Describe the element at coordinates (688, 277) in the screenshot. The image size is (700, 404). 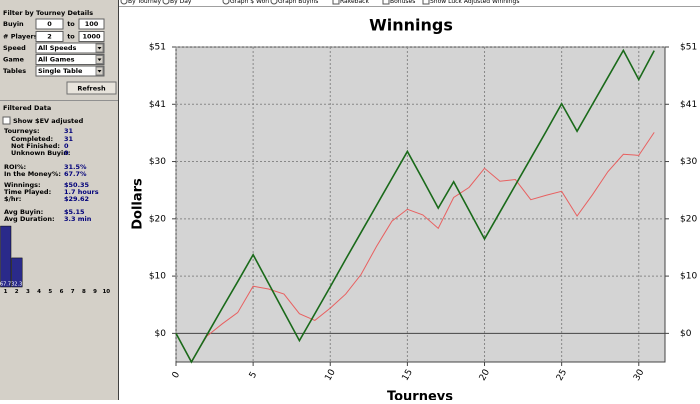
I see `y-tick-label-right: $10` at that location.